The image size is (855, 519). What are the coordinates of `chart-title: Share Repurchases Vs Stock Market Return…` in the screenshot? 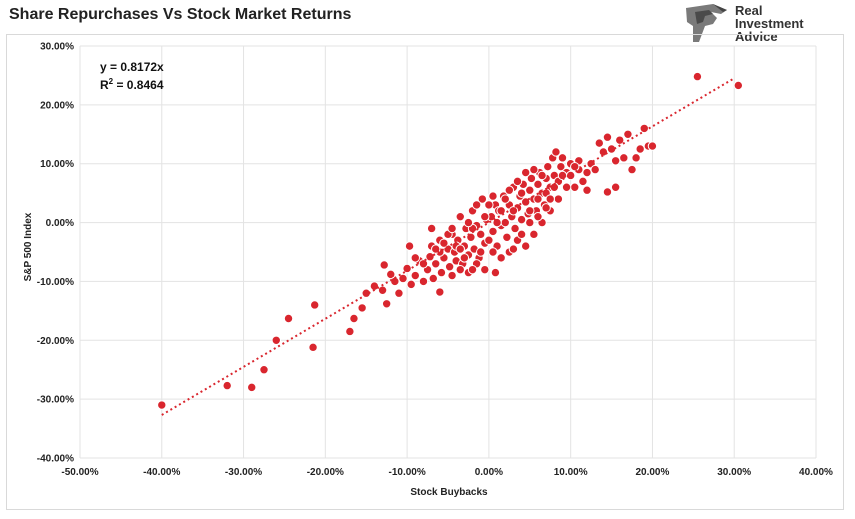 It's located at (180, 14).